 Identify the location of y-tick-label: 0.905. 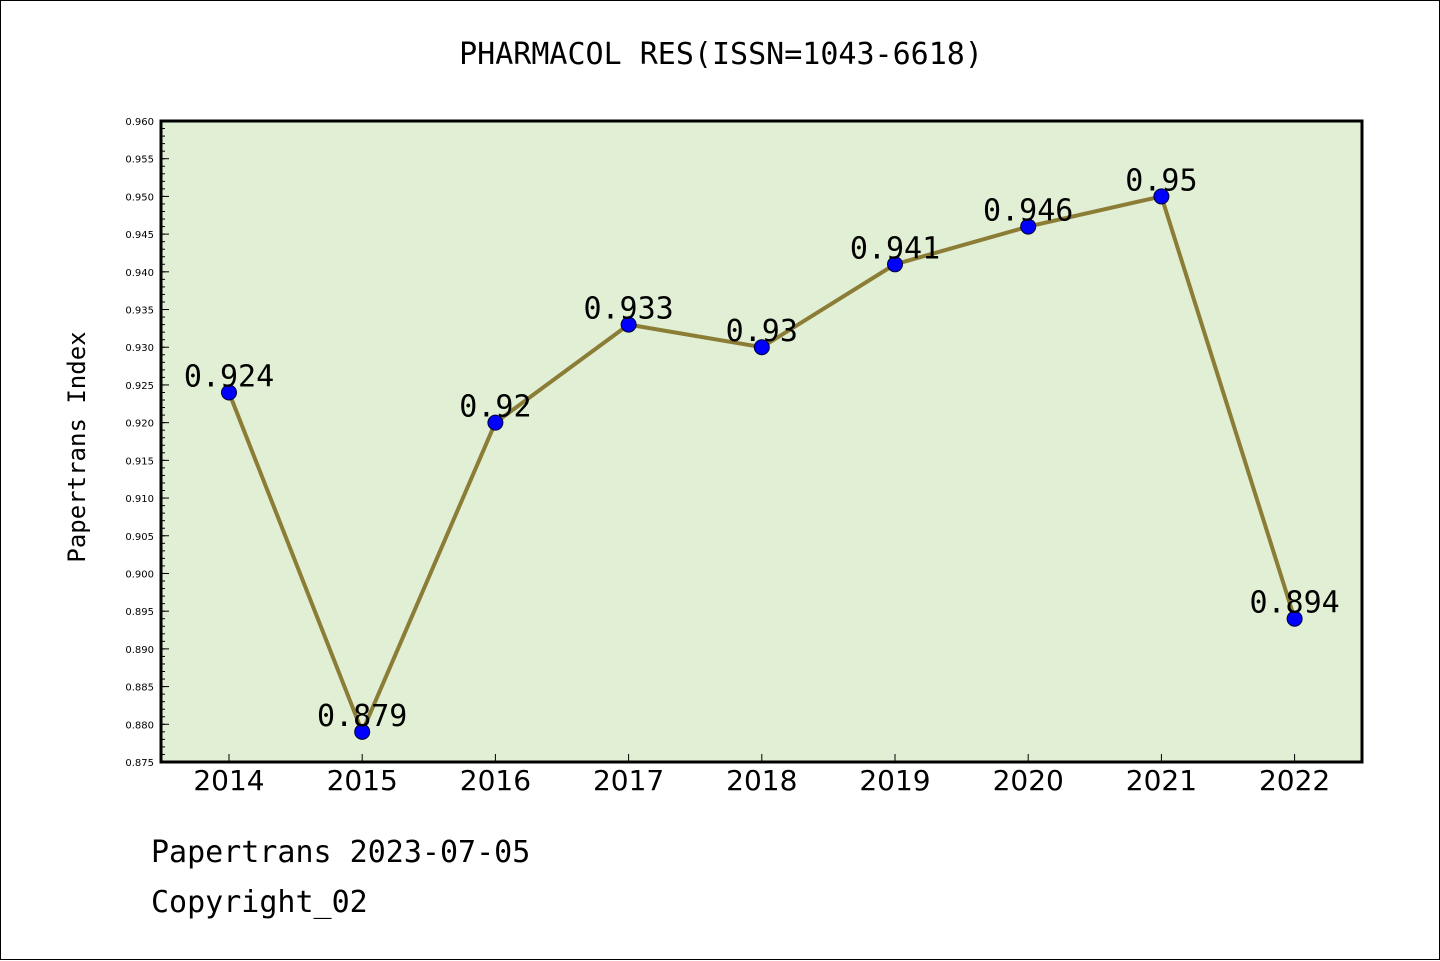
(139, 537).